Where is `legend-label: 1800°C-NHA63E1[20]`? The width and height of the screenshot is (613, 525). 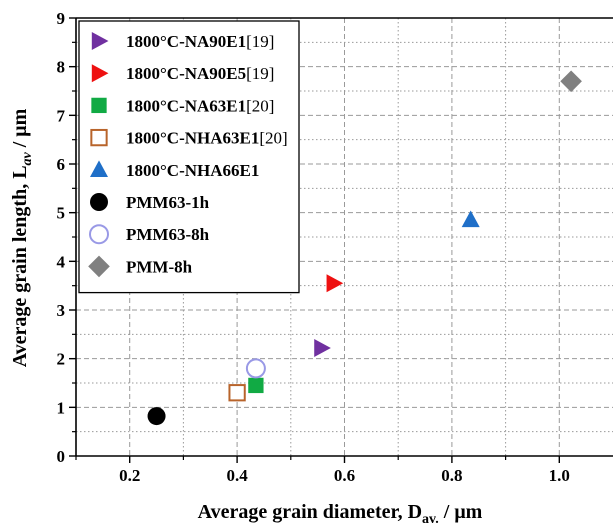 legend-label: 1800°C-NHA63E1[20] is located at coordinates (207, 138).